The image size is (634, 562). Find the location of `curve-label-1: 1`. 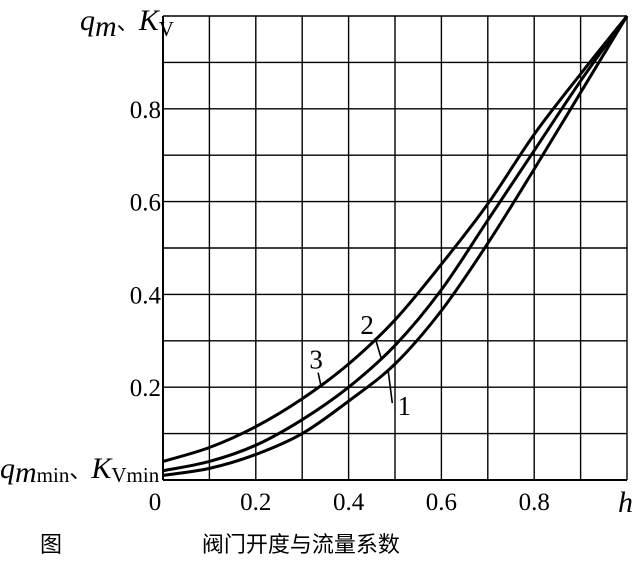

curve-label-1: 1 is located at coordinates (405, 406).